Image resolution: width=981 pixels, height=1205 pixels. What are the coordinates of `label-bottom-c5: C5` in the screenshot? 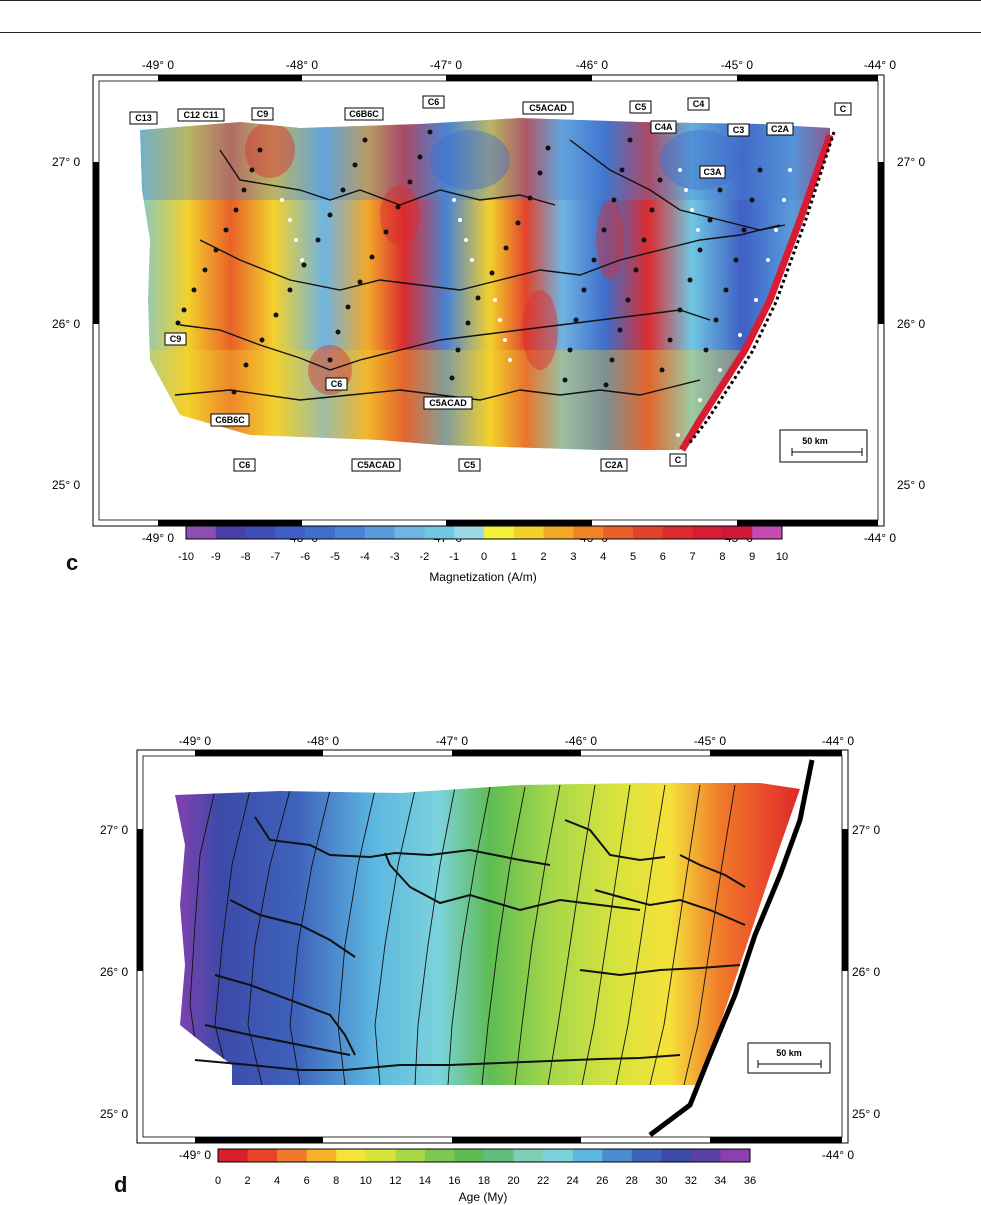 It's located at (469, 465).